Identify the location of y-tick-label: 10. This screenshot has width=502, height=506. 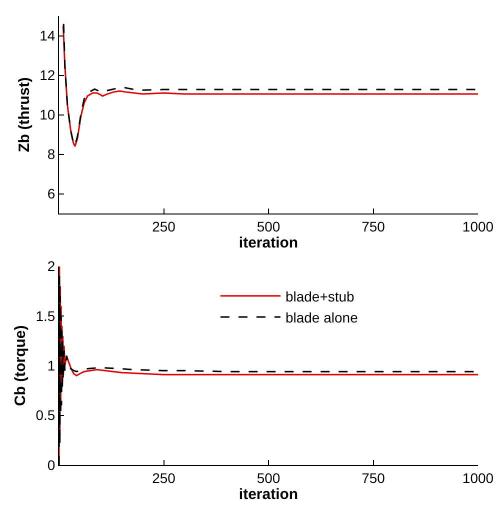
(48, 114).